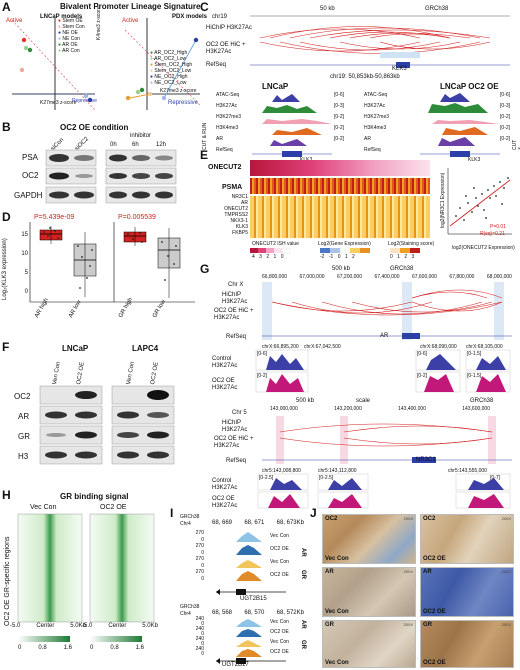 Image resolution: width=520 pixels, height=670 pixels. What do you see at coordinates (155, 373) in the screenshot?
I see `f-lane4: OC2 OE` at bounding box center [155, 373].